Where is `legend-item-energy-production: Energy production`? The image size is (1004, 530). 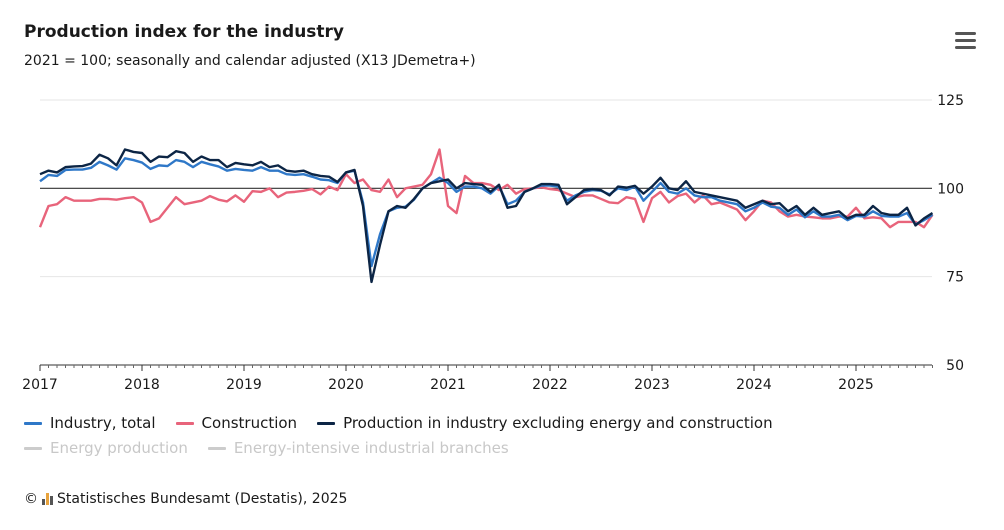 legend-item-energy-production: Energy production is located at coordinates (106, 448).